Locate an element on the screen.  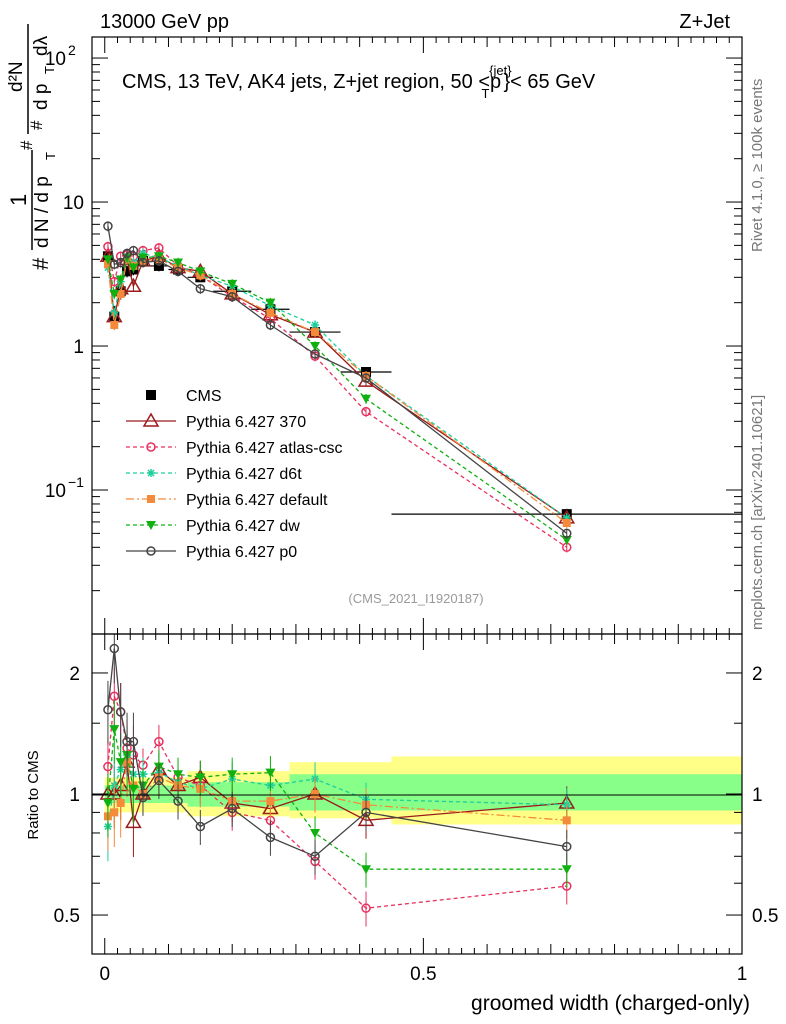
ratio-ytick-label-right: 1 is located at coordinates (757, 795).